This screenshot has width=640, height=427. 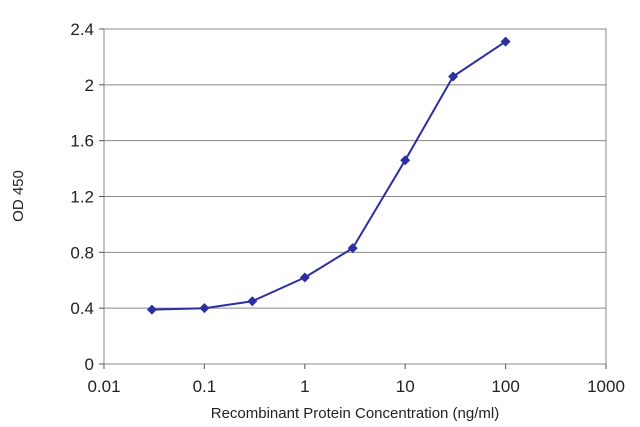 I want to click on x-tick-label: 10, so click(x=405, y=386).